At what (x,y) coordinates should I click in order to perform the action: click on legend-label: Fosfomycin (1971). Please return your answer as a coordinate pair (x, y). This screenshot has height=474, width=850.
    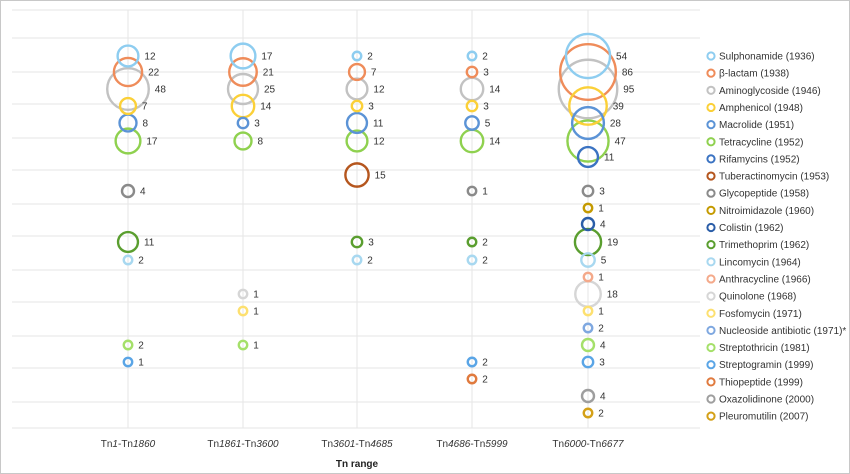
    Looking at the image, I should click on (760, 314).